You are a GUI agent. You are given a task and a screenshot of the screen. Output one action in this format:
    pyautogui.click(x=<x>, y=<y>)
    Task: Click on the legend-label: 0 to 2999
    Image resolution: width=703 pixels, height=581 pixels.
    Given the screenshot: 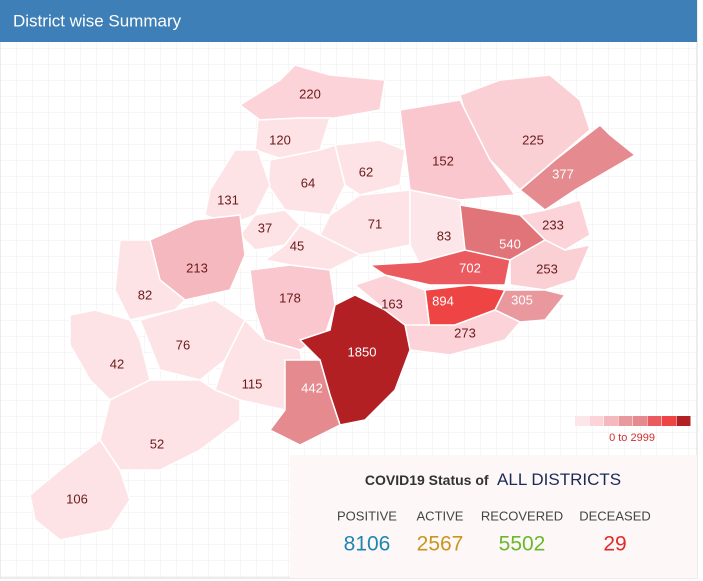 What is the action you would take?
    pyautogui.click(x=632, y=438)
    